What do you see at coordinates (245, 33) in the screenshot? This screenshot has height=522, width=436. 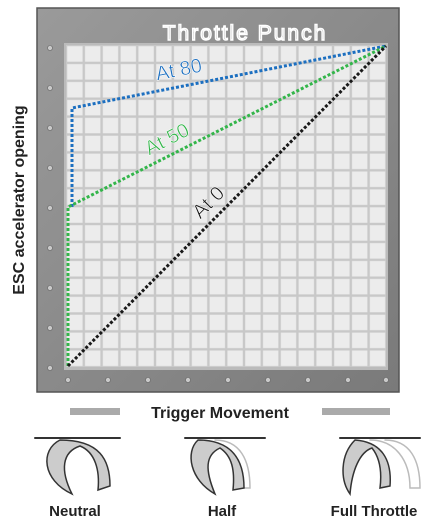 I see `title: Throttle Punch` at bounding box center [245, 33].